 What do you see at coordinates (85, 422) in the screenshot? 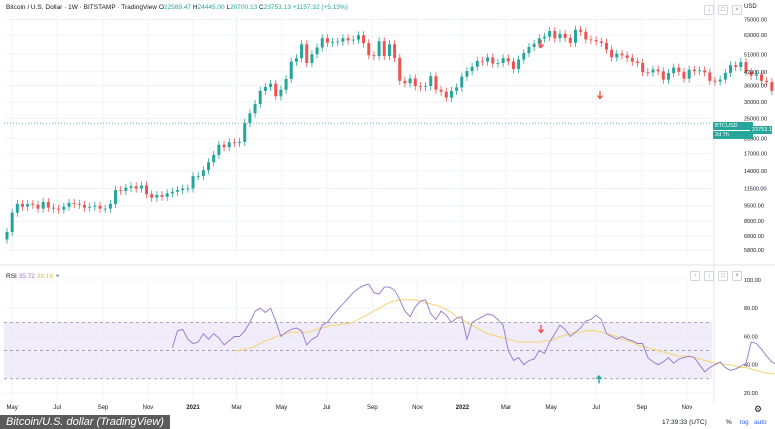
I see `figure-caption: Bitcoin/U.S. dollar (TradingView)` at bounding box center [85, 422].